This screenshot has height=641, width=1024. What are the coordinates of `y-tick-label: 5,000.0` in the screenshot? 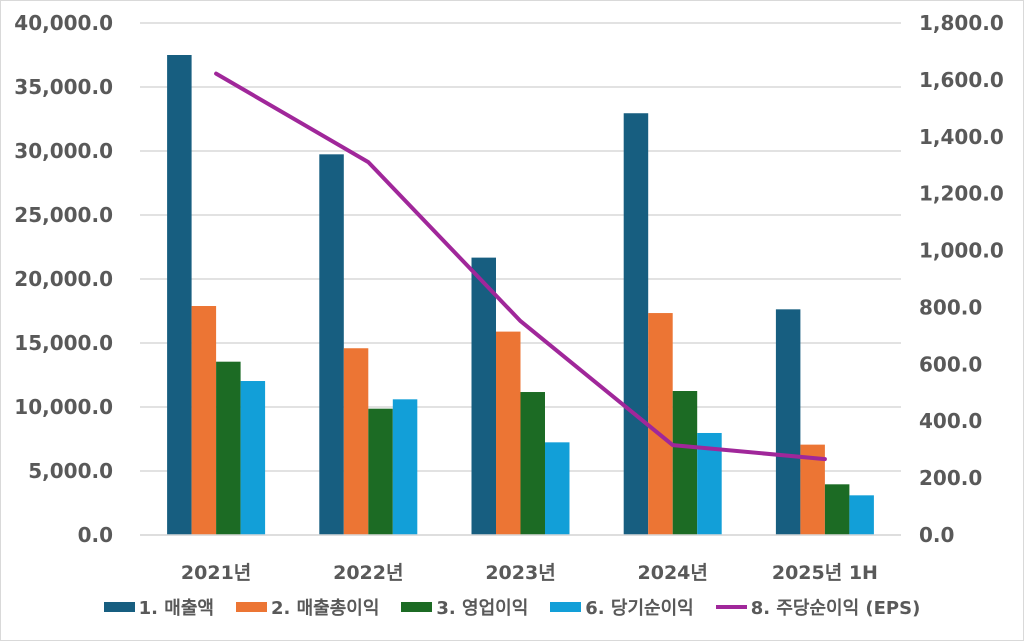 It's located at (70, 471).